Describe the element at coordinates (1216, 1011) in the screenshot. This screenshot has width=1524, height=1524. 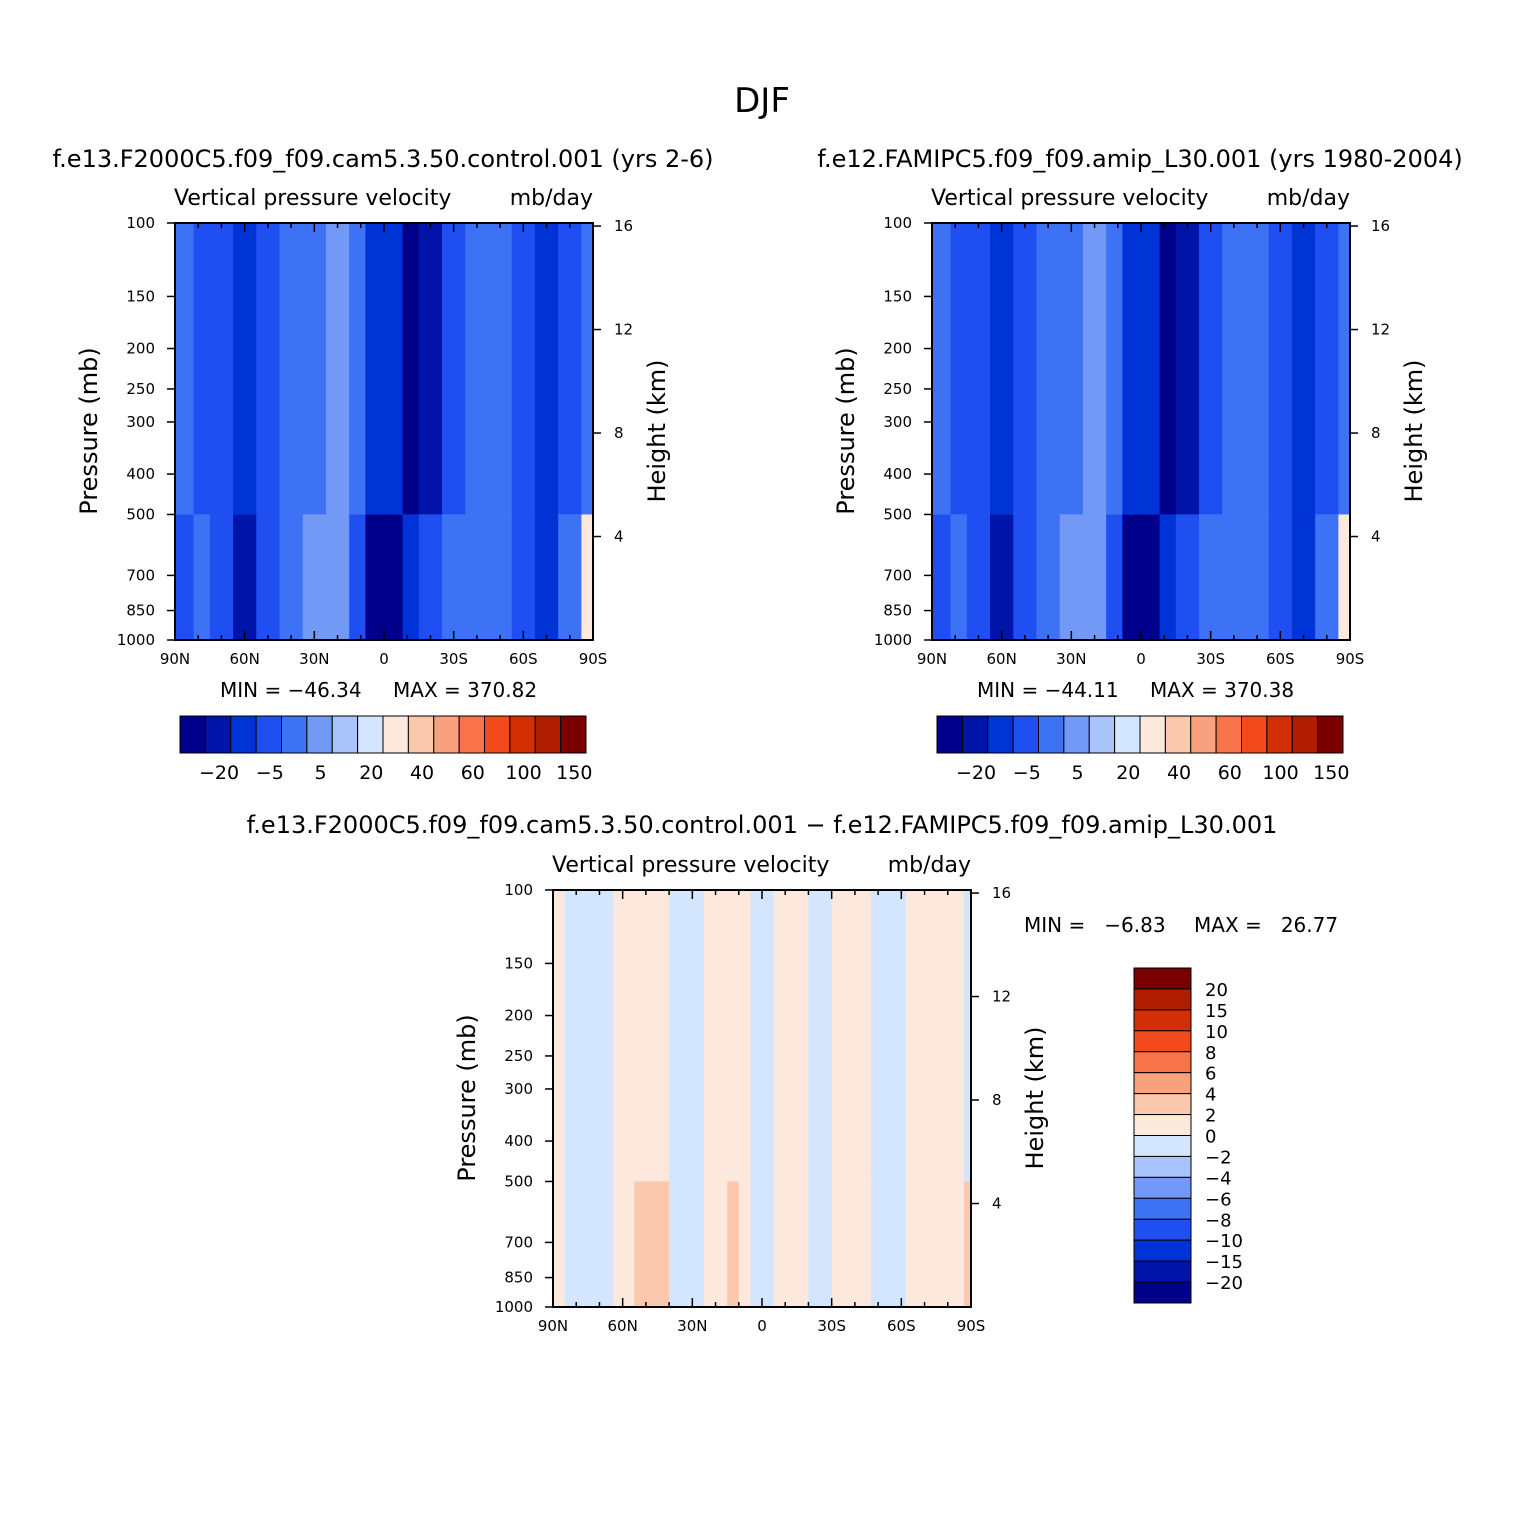
I see `colorbar-label: 15` at that location.